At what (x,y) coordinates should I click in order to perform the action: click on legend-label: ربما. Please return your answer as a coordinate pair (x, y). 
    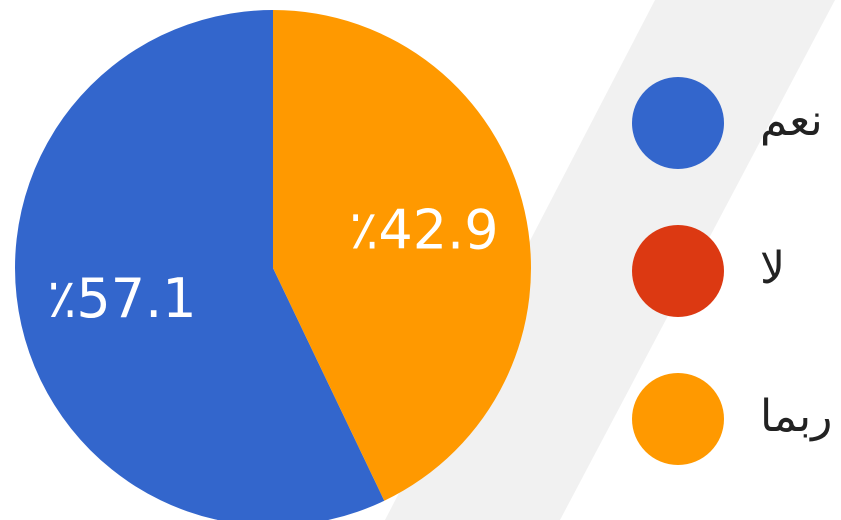
    Looking at the image, I should click on (796, 416).